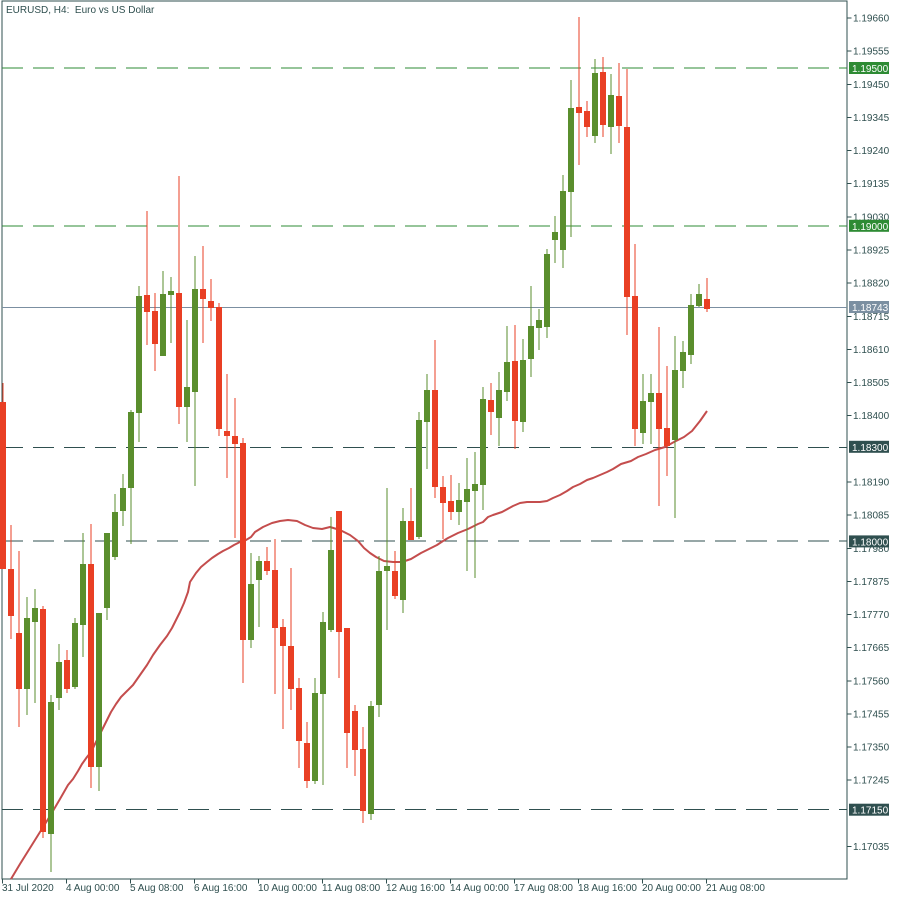  What do you see at coordinates (871, 714) in the screenshot?
I see `svg-text: 1.17455` at bounding box center [871, 714].